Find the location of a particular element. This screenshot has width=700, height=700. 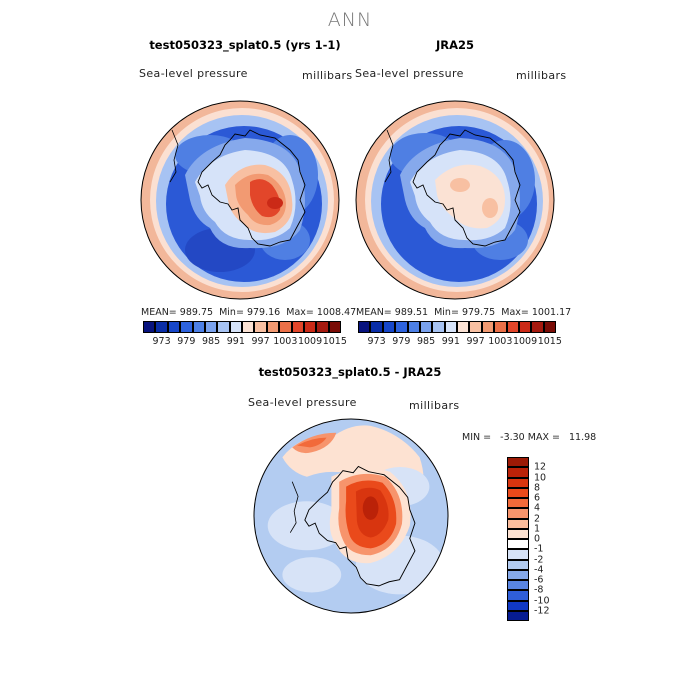

panel-2-units: millibars is located at coordinates (541, 75).